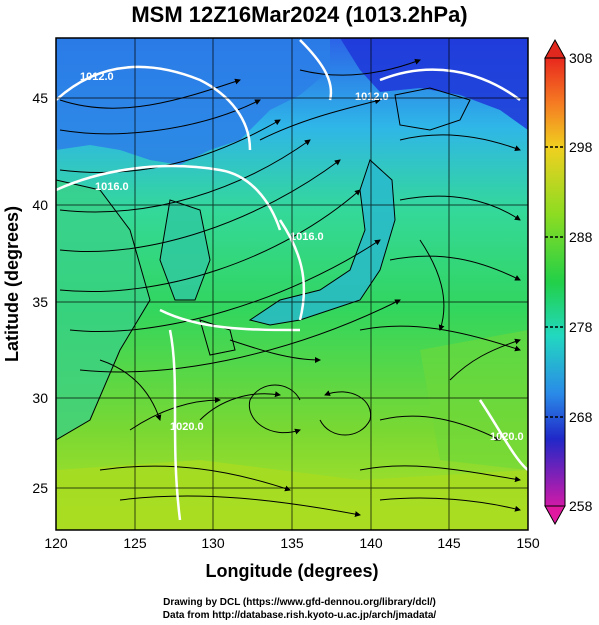 This screenshot has width=599, height=625. What do you see at coordinates (12, 284) in the screenshot?
I see `y-axis-title: Latitude (degrees)` at bounding box center [12, 284].